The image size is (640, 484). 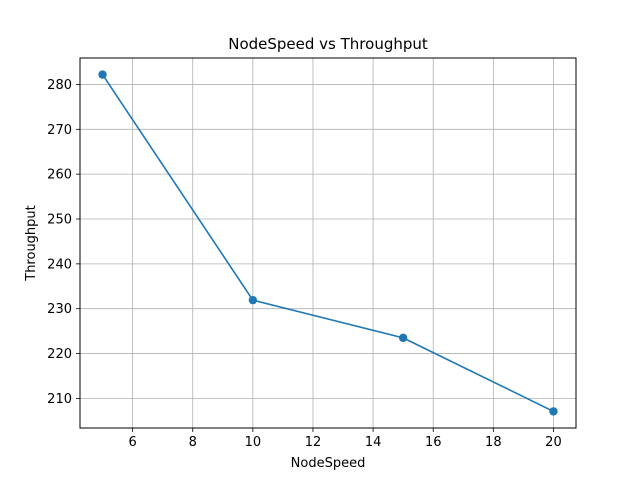 What do you see at coordinates (31, 243) in the screenshot?
I see `y-axis-label: Throughput` at bounding box center [31, 243].